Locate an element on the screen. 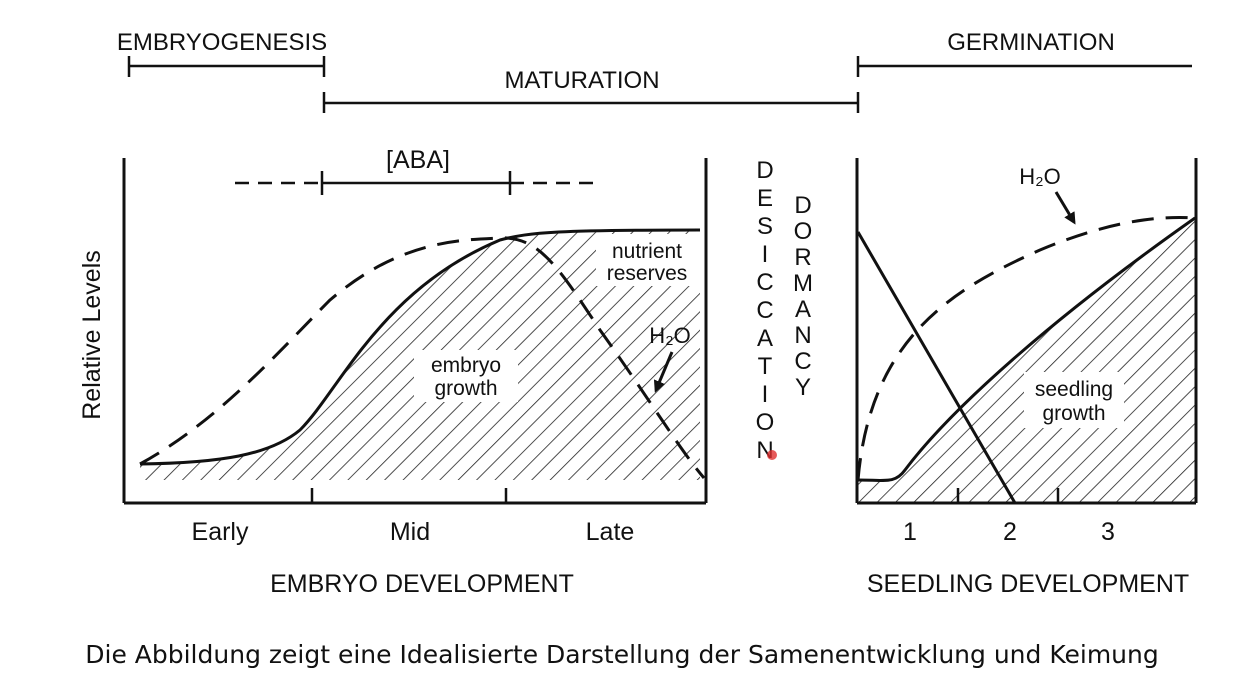 This screenshot has width=1244, height=690. phase-embryogenesis-label: EMBRYOGENESIS is located at coordinates (222, 42).